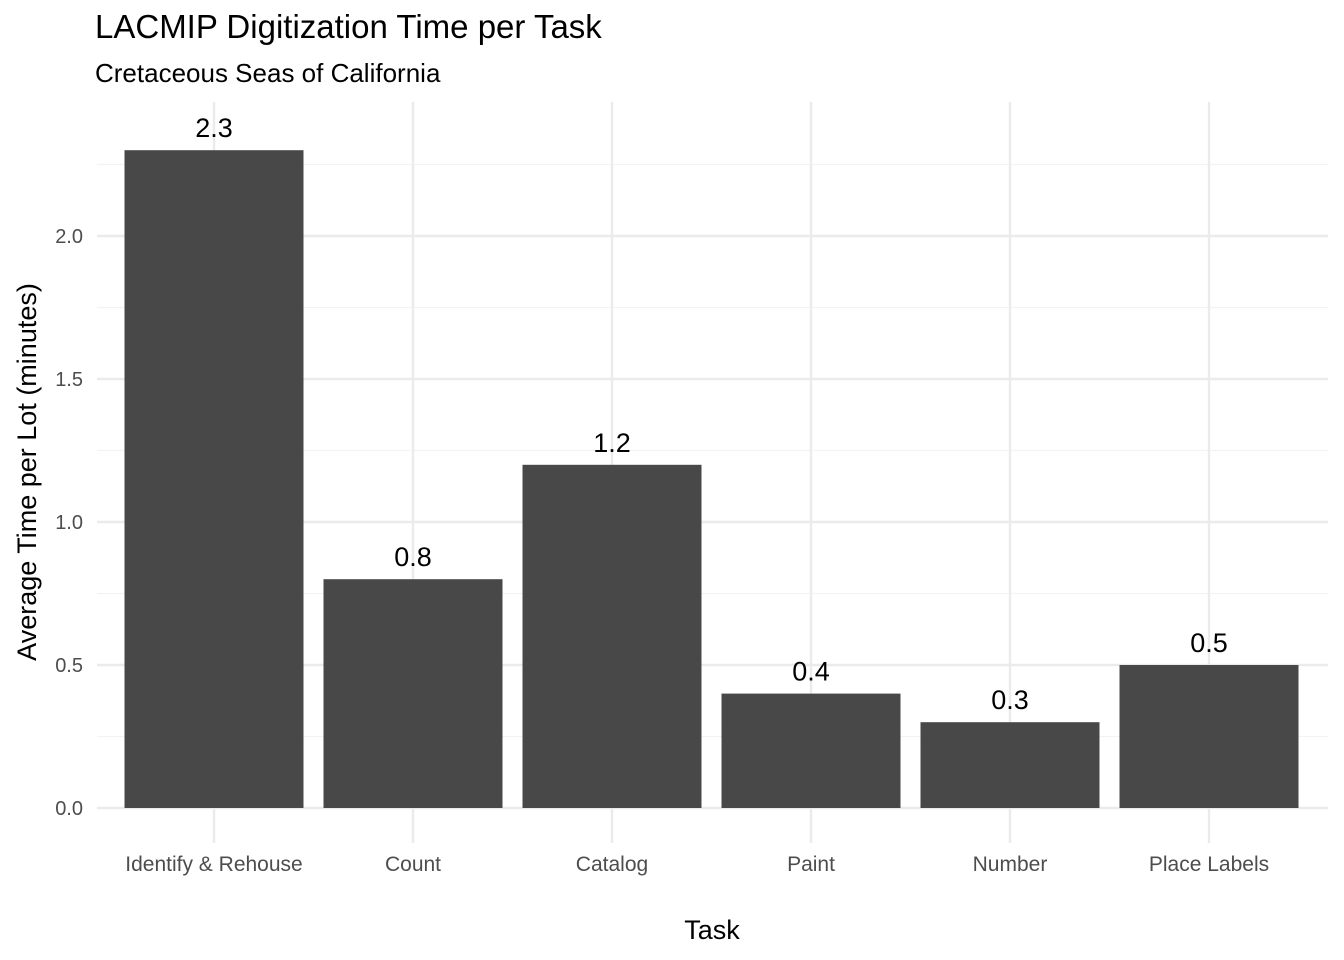 The height and width of the screenshot is (960, 1344). What do you see at coordinates (69, 380) in the screenshot?
I see `y-tick-label: 1.5` at bounding box center [69, 380].